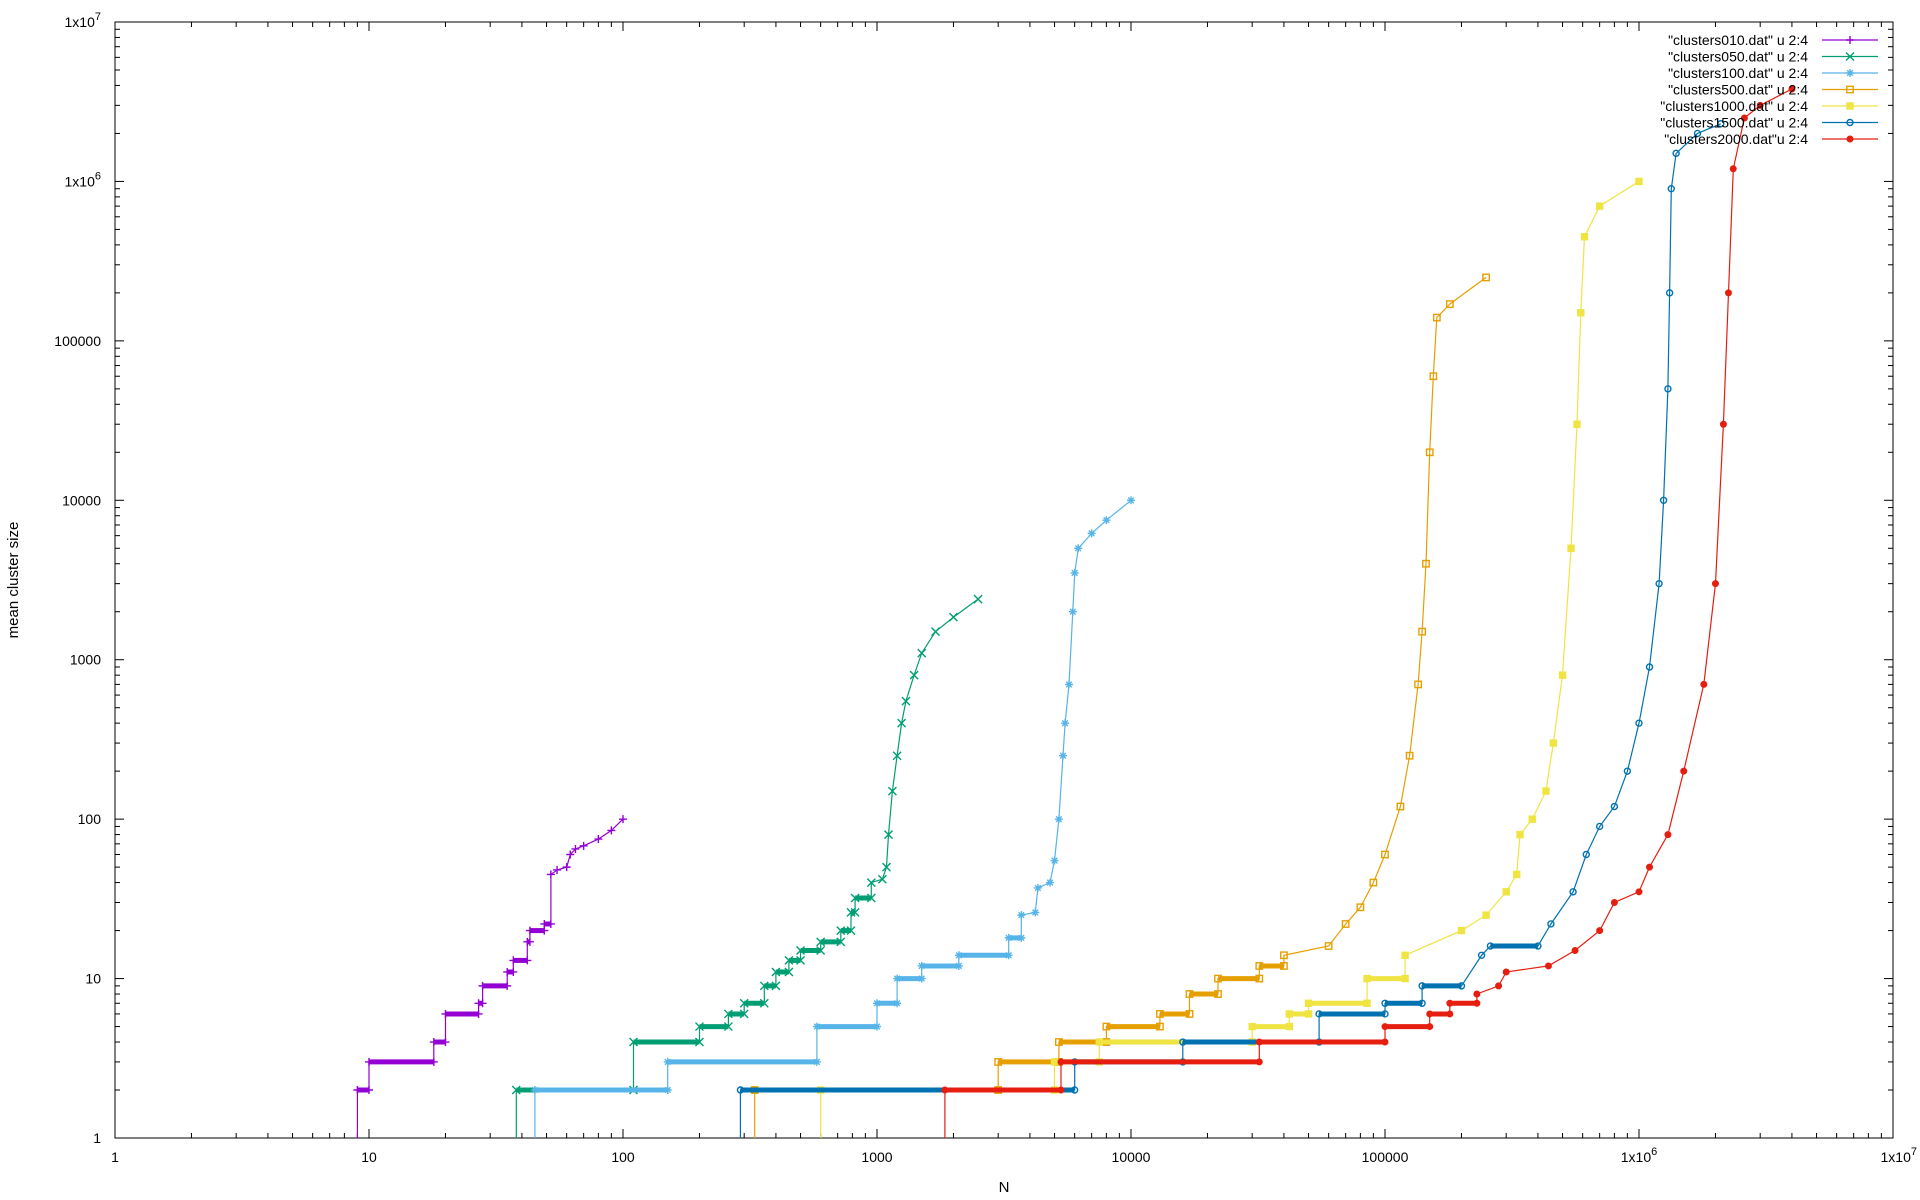 This screenshot has width=1920, height=1200. Describe the element at coordinates (1899, 1155) in the screenshot. I see `x-tick-label: 1x10⁷` at that location.